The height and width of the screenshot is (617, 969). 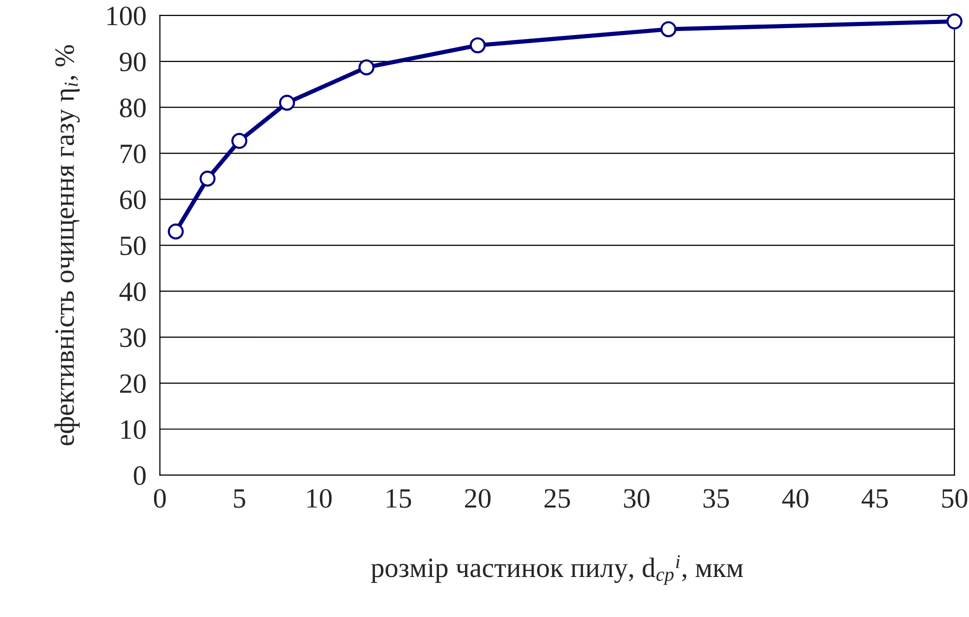 What do you see at coordinates (133, 200) in the screenshot?
I see `y-tick-label: 60` at bounding box center [133, 200].